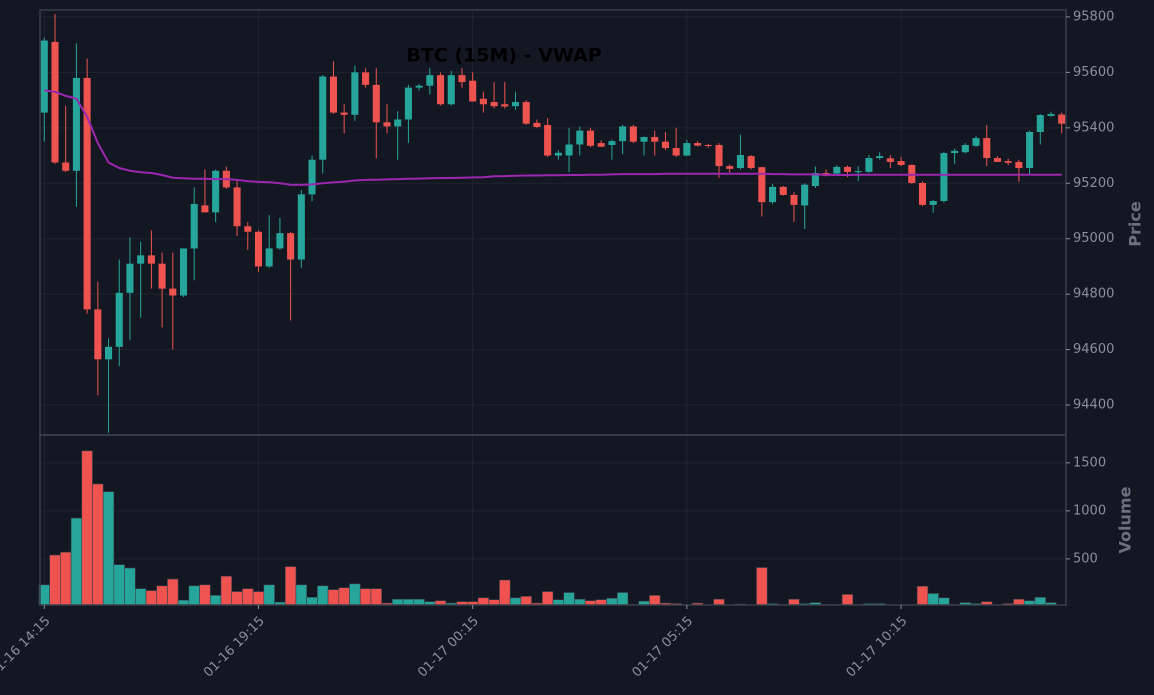  Describe the element at coordinates (1093, 294) in the screenshot. I see `y-tick-label: 94800` at that location.